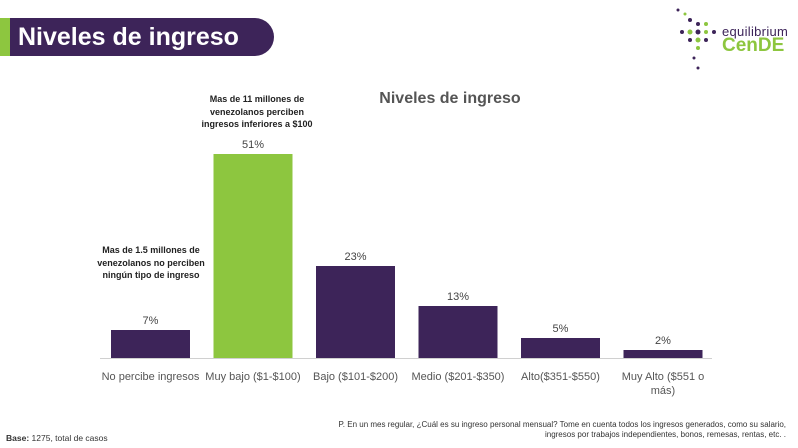  I want to click on logo-text-top: equilibrium, so click(755, 31).